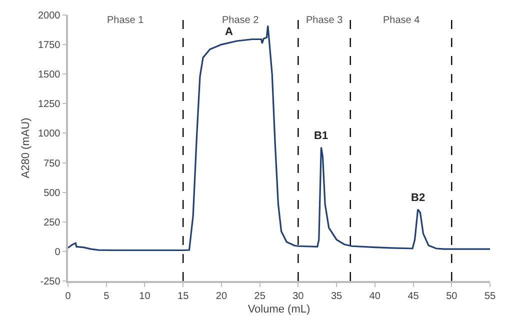  What do you see at coordinates (229, 32) in the screenshot?
I see `annotation: A` at bounding box center [229, 32].